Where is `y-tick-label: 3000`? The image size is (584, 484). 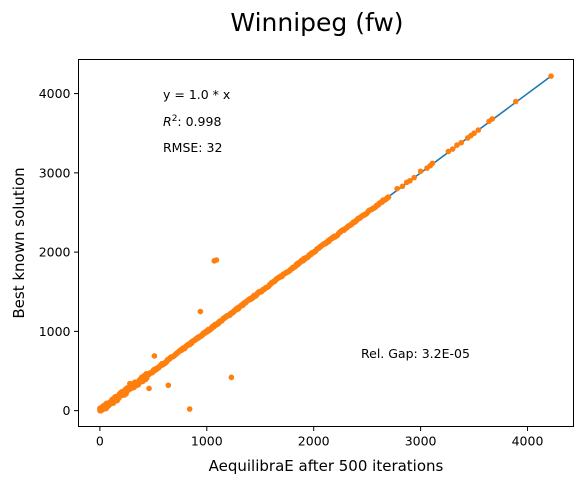
y-tick-label: 3000 is located at coordinates (55, 172).